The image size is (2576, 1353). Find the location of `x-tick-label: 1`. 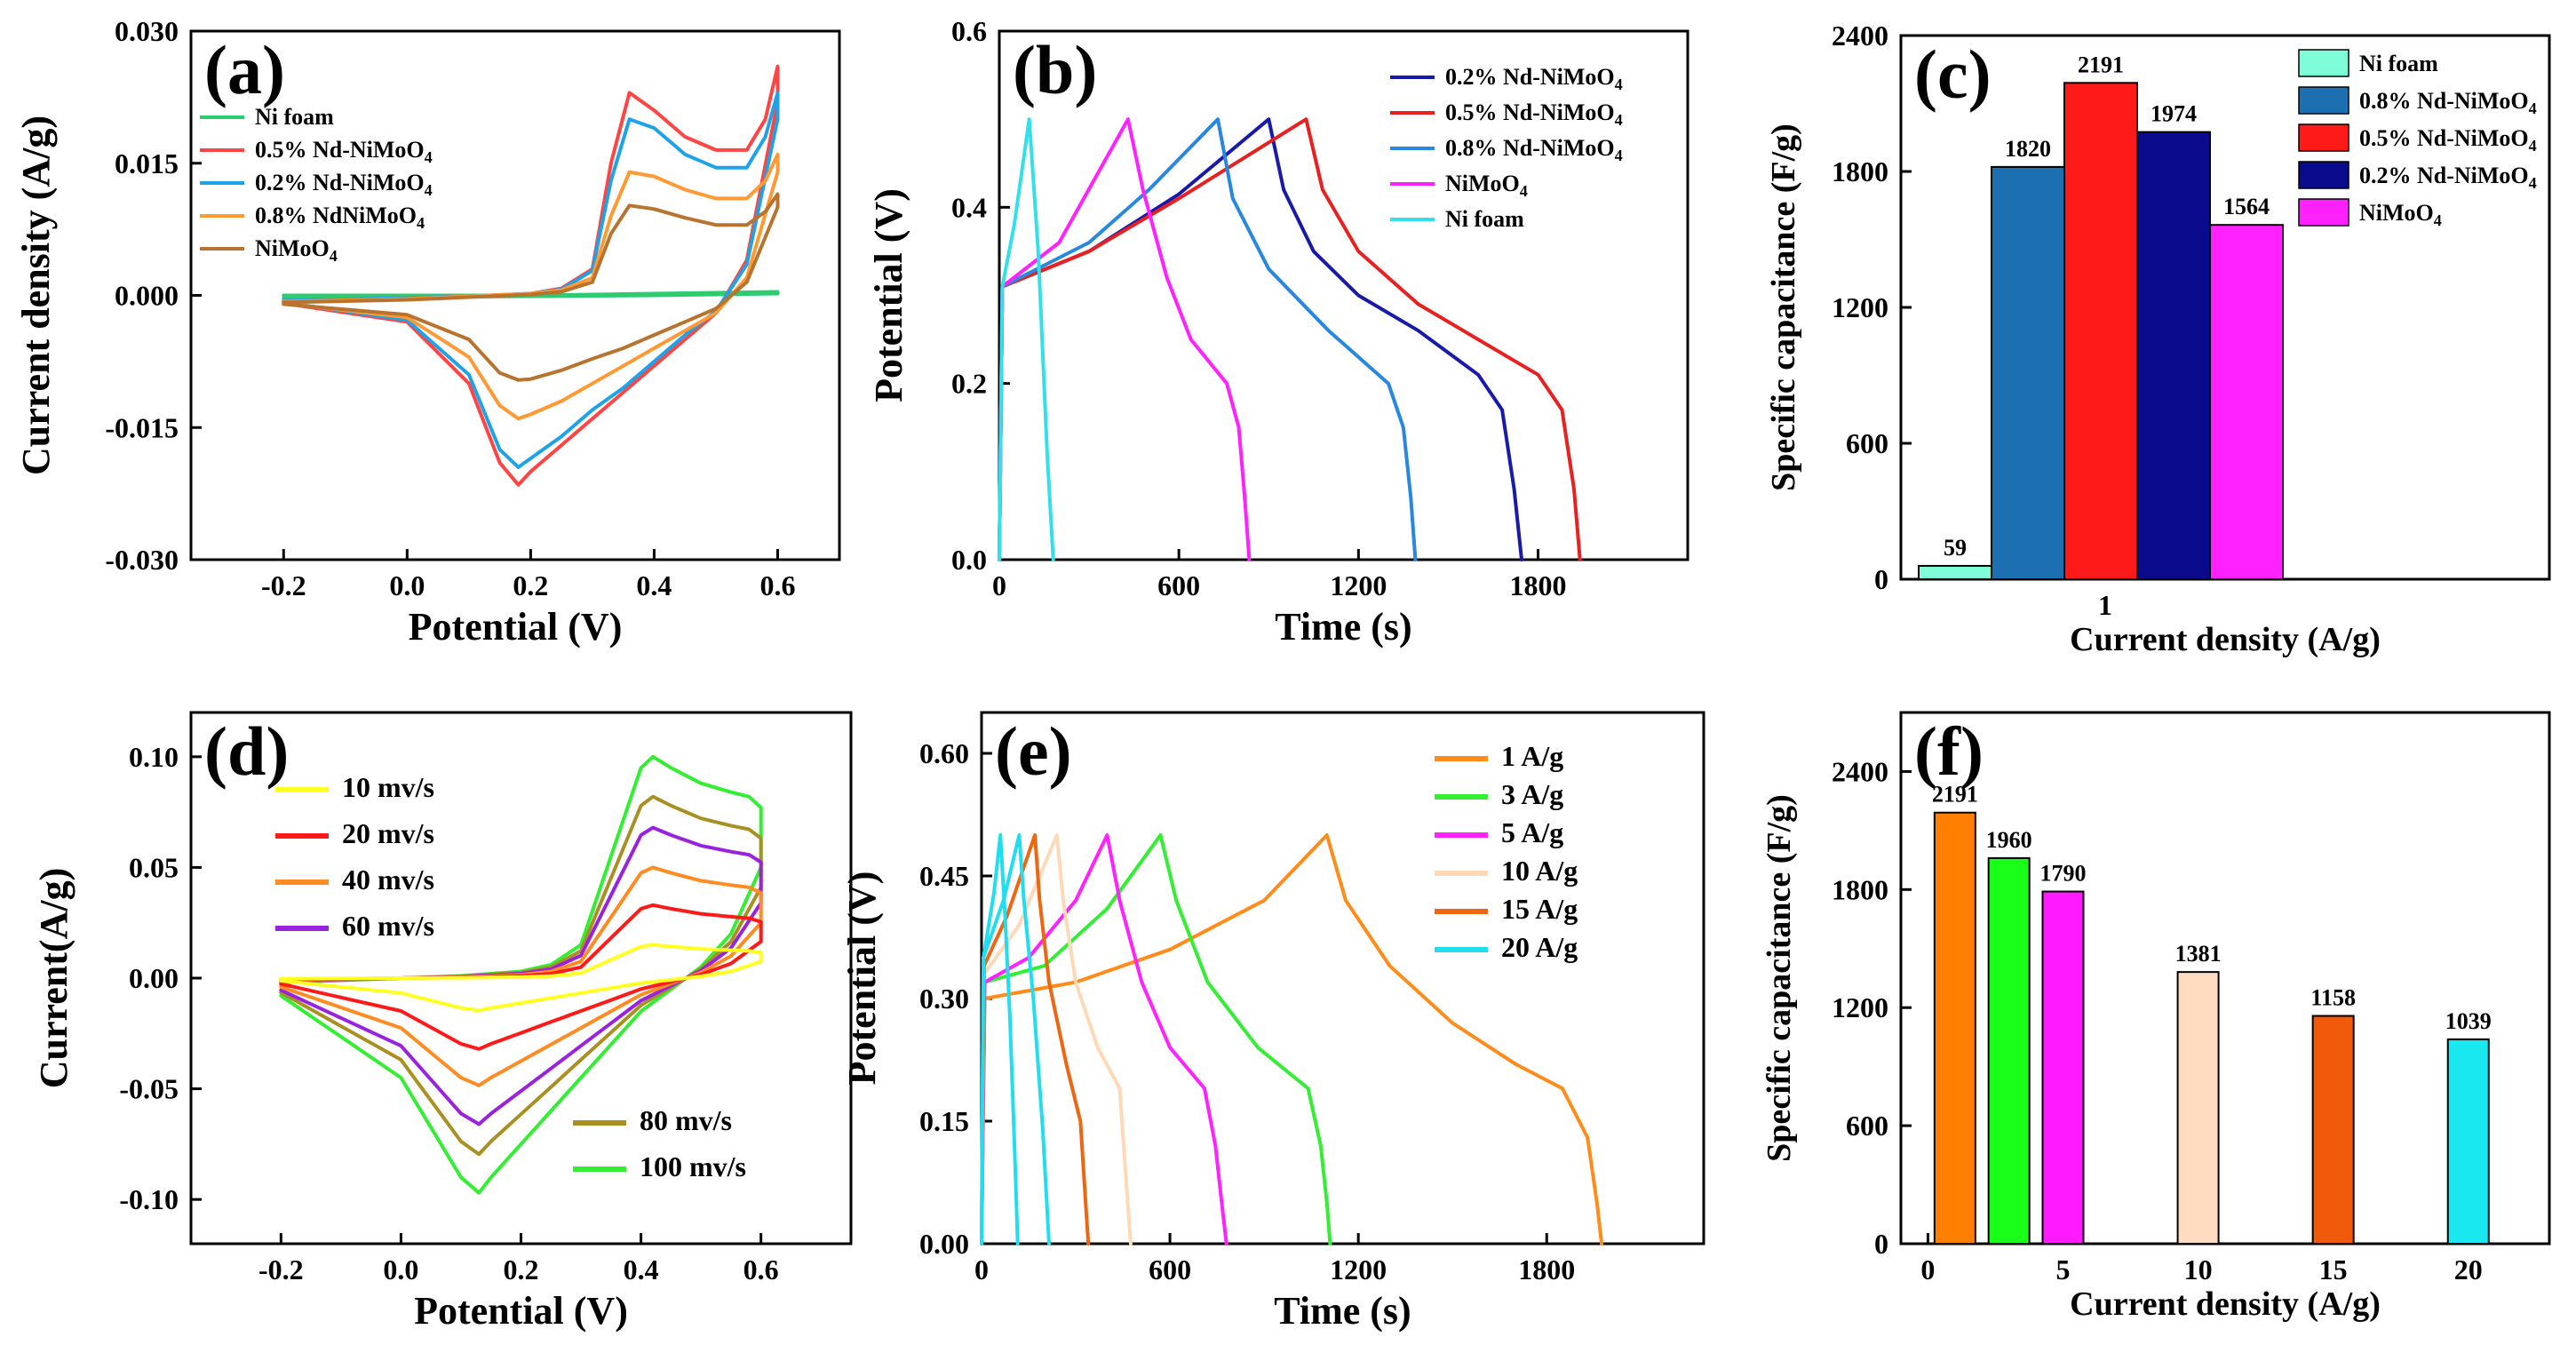

x-tick-label: 1 is located at coordinates (2105, 605).